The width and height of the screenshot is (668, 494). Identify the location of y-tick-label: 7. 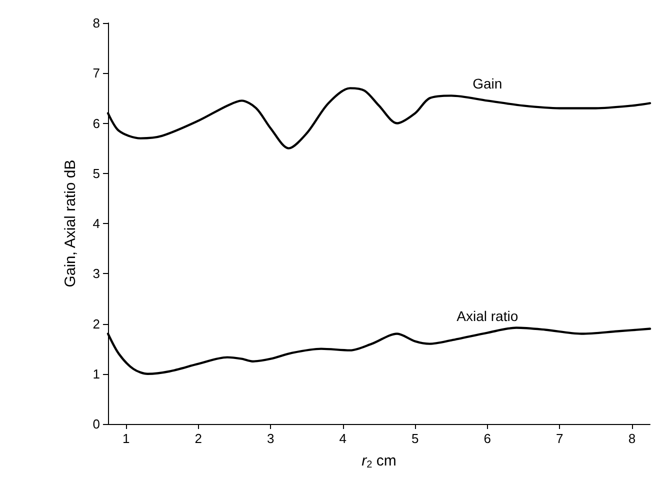
(96, 73).